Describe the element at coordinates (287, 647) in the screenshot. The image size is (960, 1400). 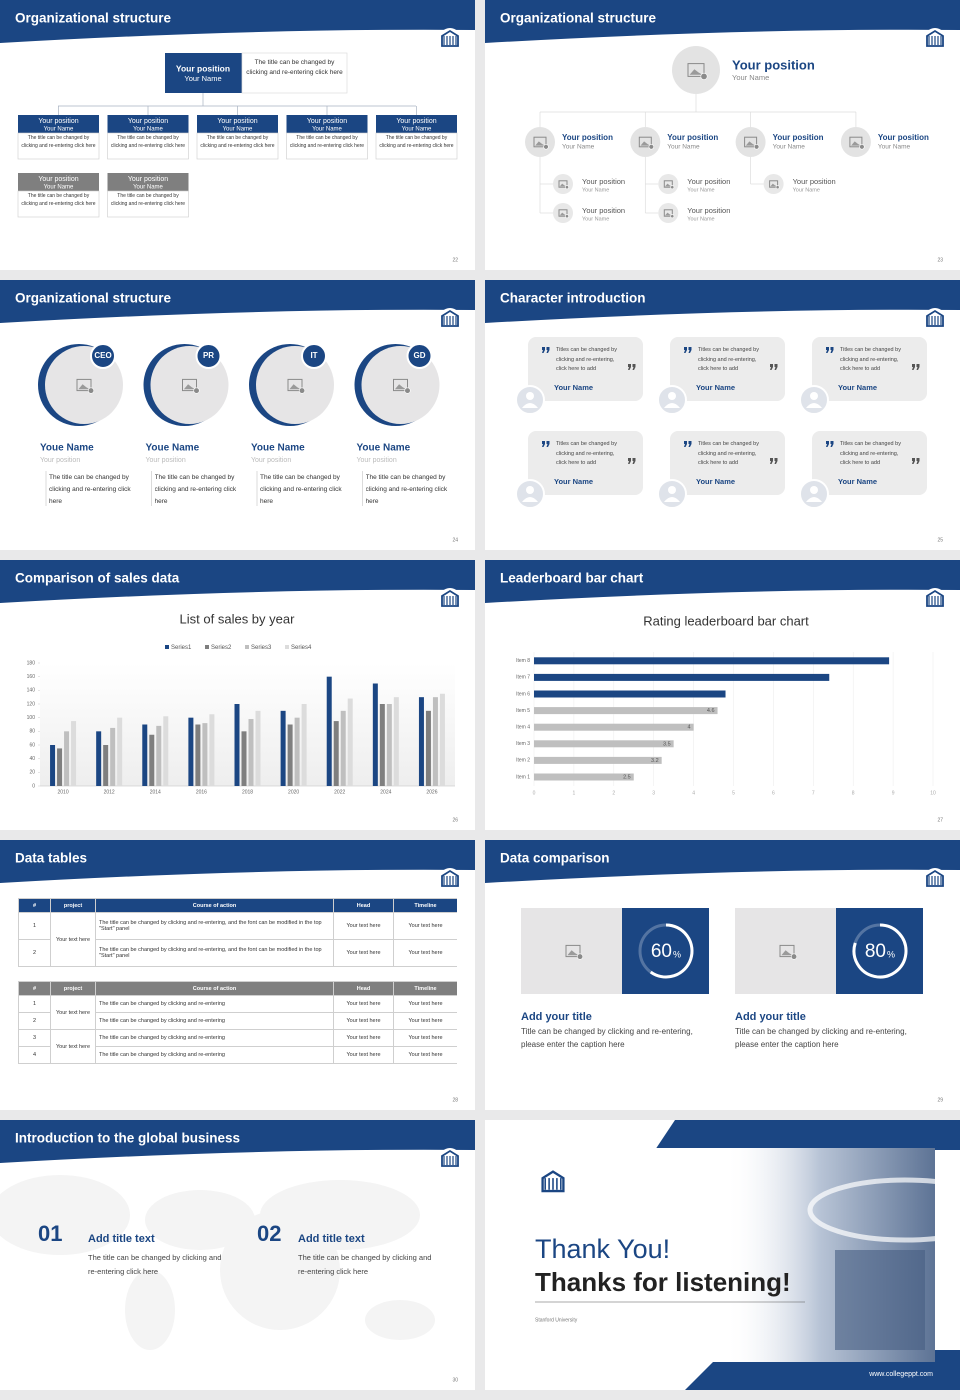
I see `legend-swatch` at that location.